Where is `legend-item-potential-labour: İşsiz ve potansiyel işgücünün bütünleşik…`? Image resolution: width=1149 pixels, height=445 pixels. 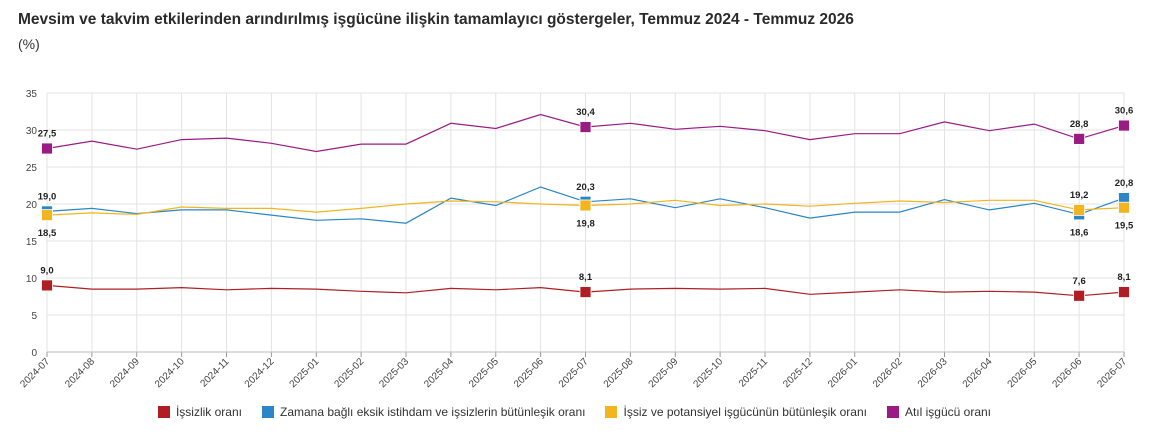
legend-item-potential-labour: İşsiz ve potansiyel işgücünün bütünleşik… is located at coordinates (736, 412).